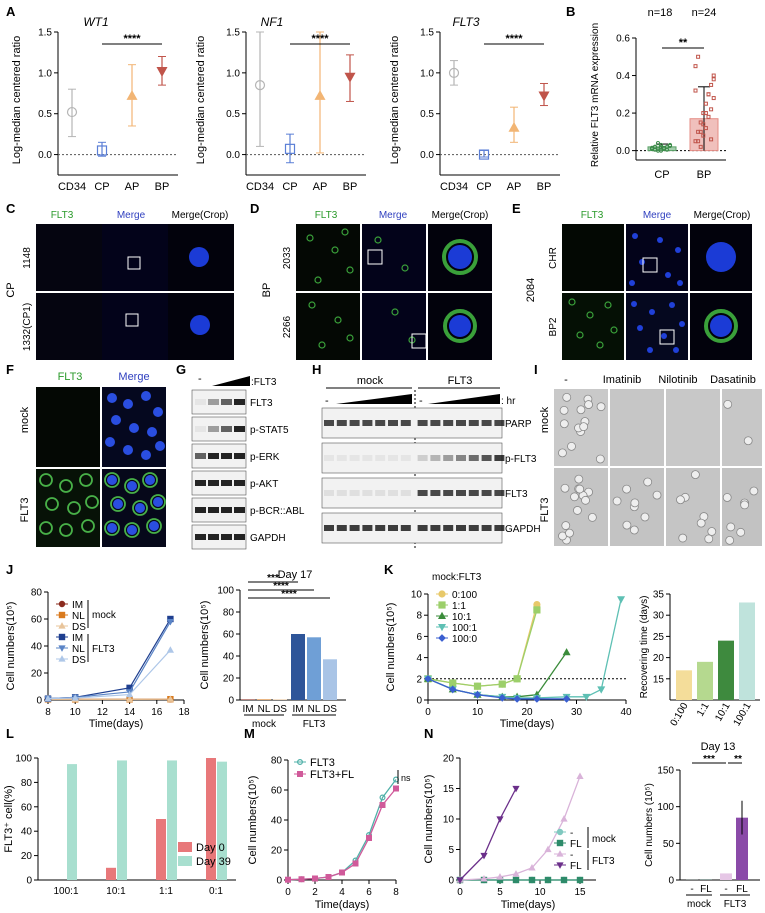  Describe the element at coordinates (460, 381) in the screenshot. I see `group-label-flt3: FLT3` at that location.